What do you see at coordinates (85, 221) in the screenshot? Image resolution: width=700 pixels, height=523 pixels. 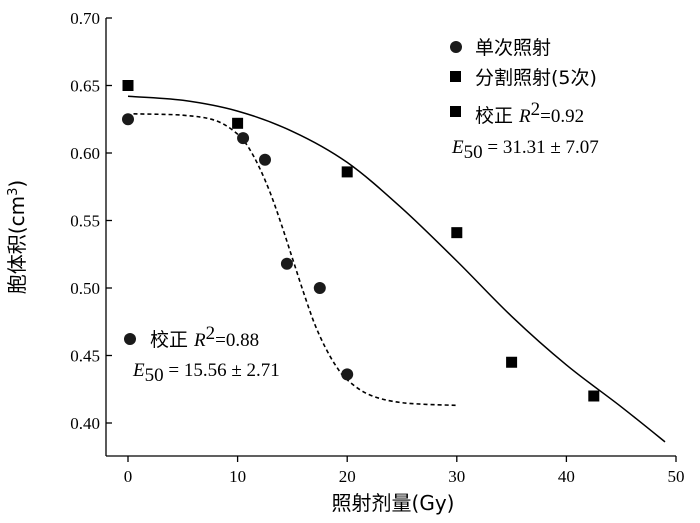 I see `y-tick-label: 0.55` at bounding box center [85, 221].